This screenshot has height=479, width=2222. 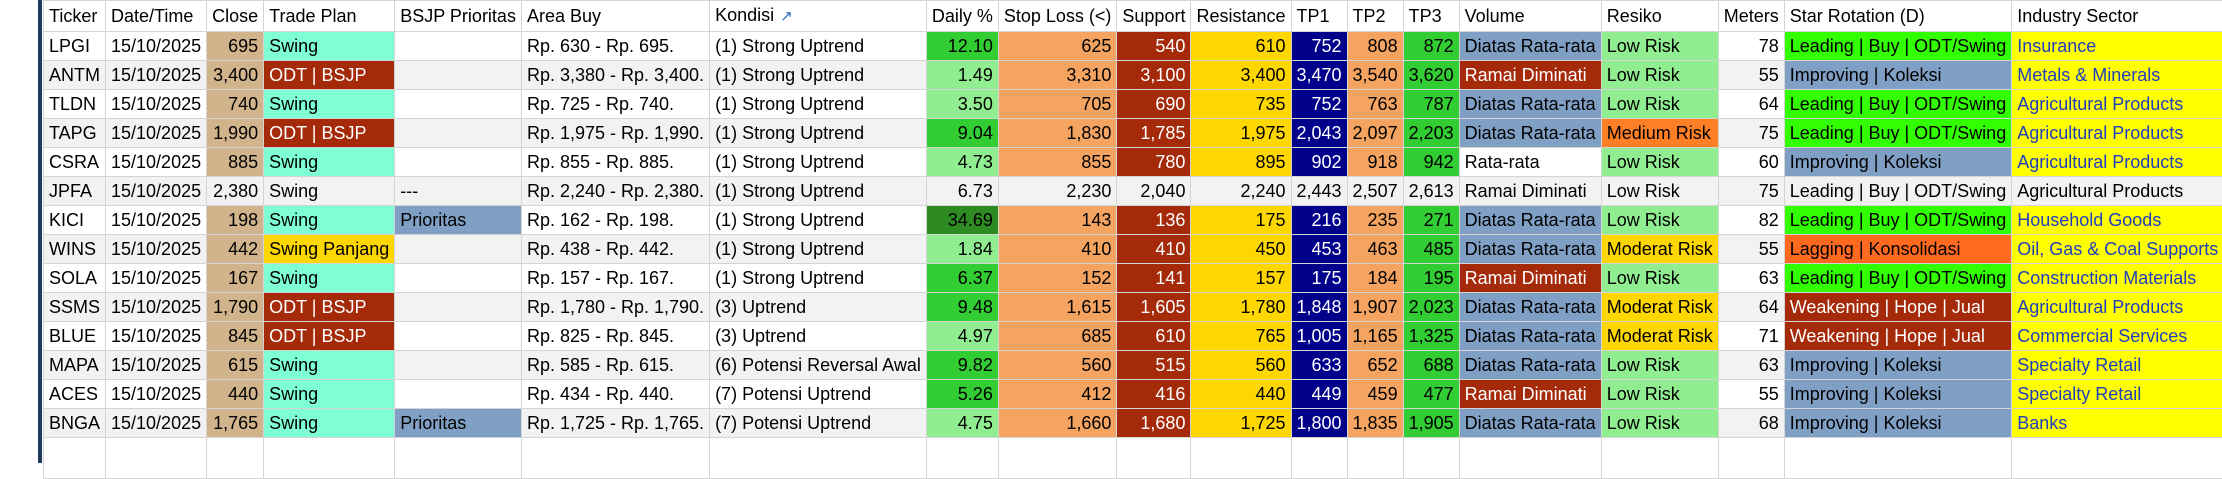 I want to click on header-kondisi: Kondisi↗, so click(x=818, y=16).